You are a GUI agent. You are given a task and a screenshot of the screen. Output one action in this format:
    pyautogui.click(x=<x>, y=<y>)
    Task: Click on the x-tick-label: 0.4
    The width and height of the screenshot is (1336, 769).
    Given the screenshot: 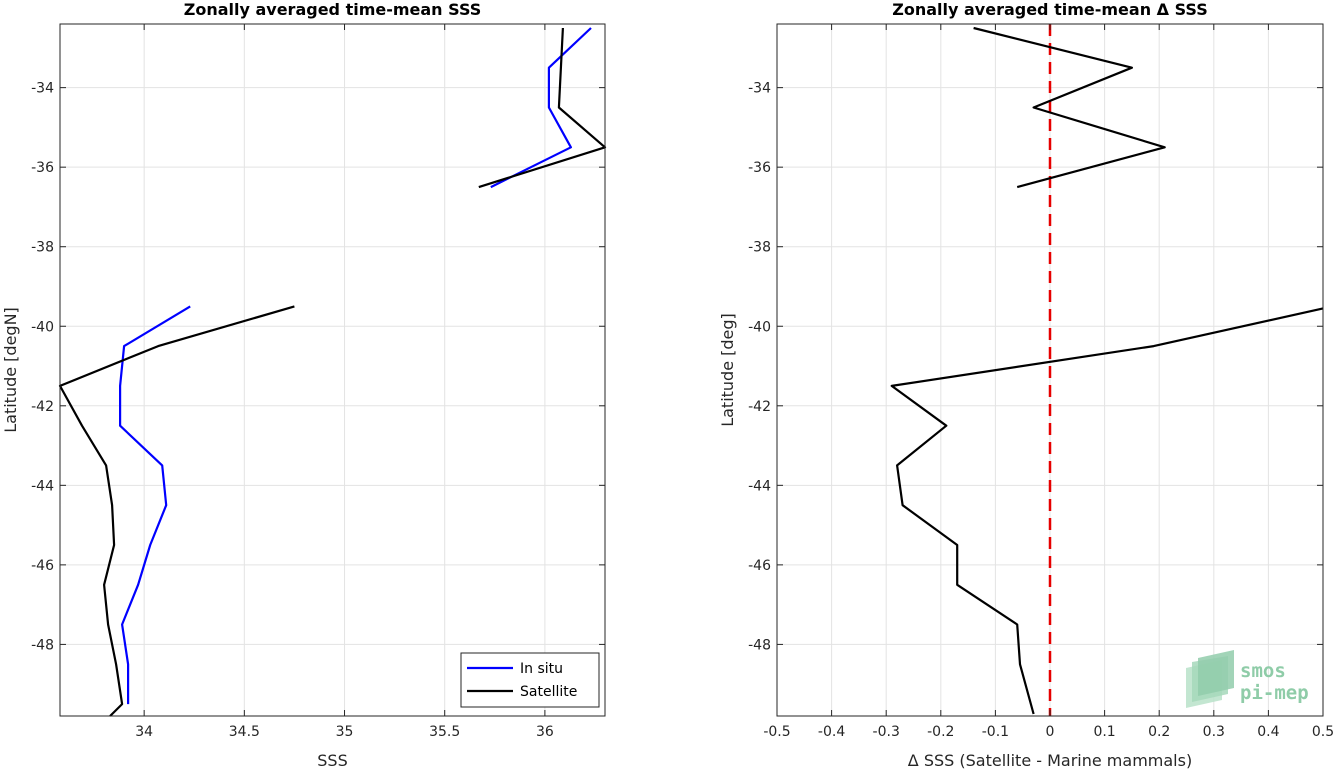 What is the action you would take?
    pyautogui.click(x=1268, y=732)
    